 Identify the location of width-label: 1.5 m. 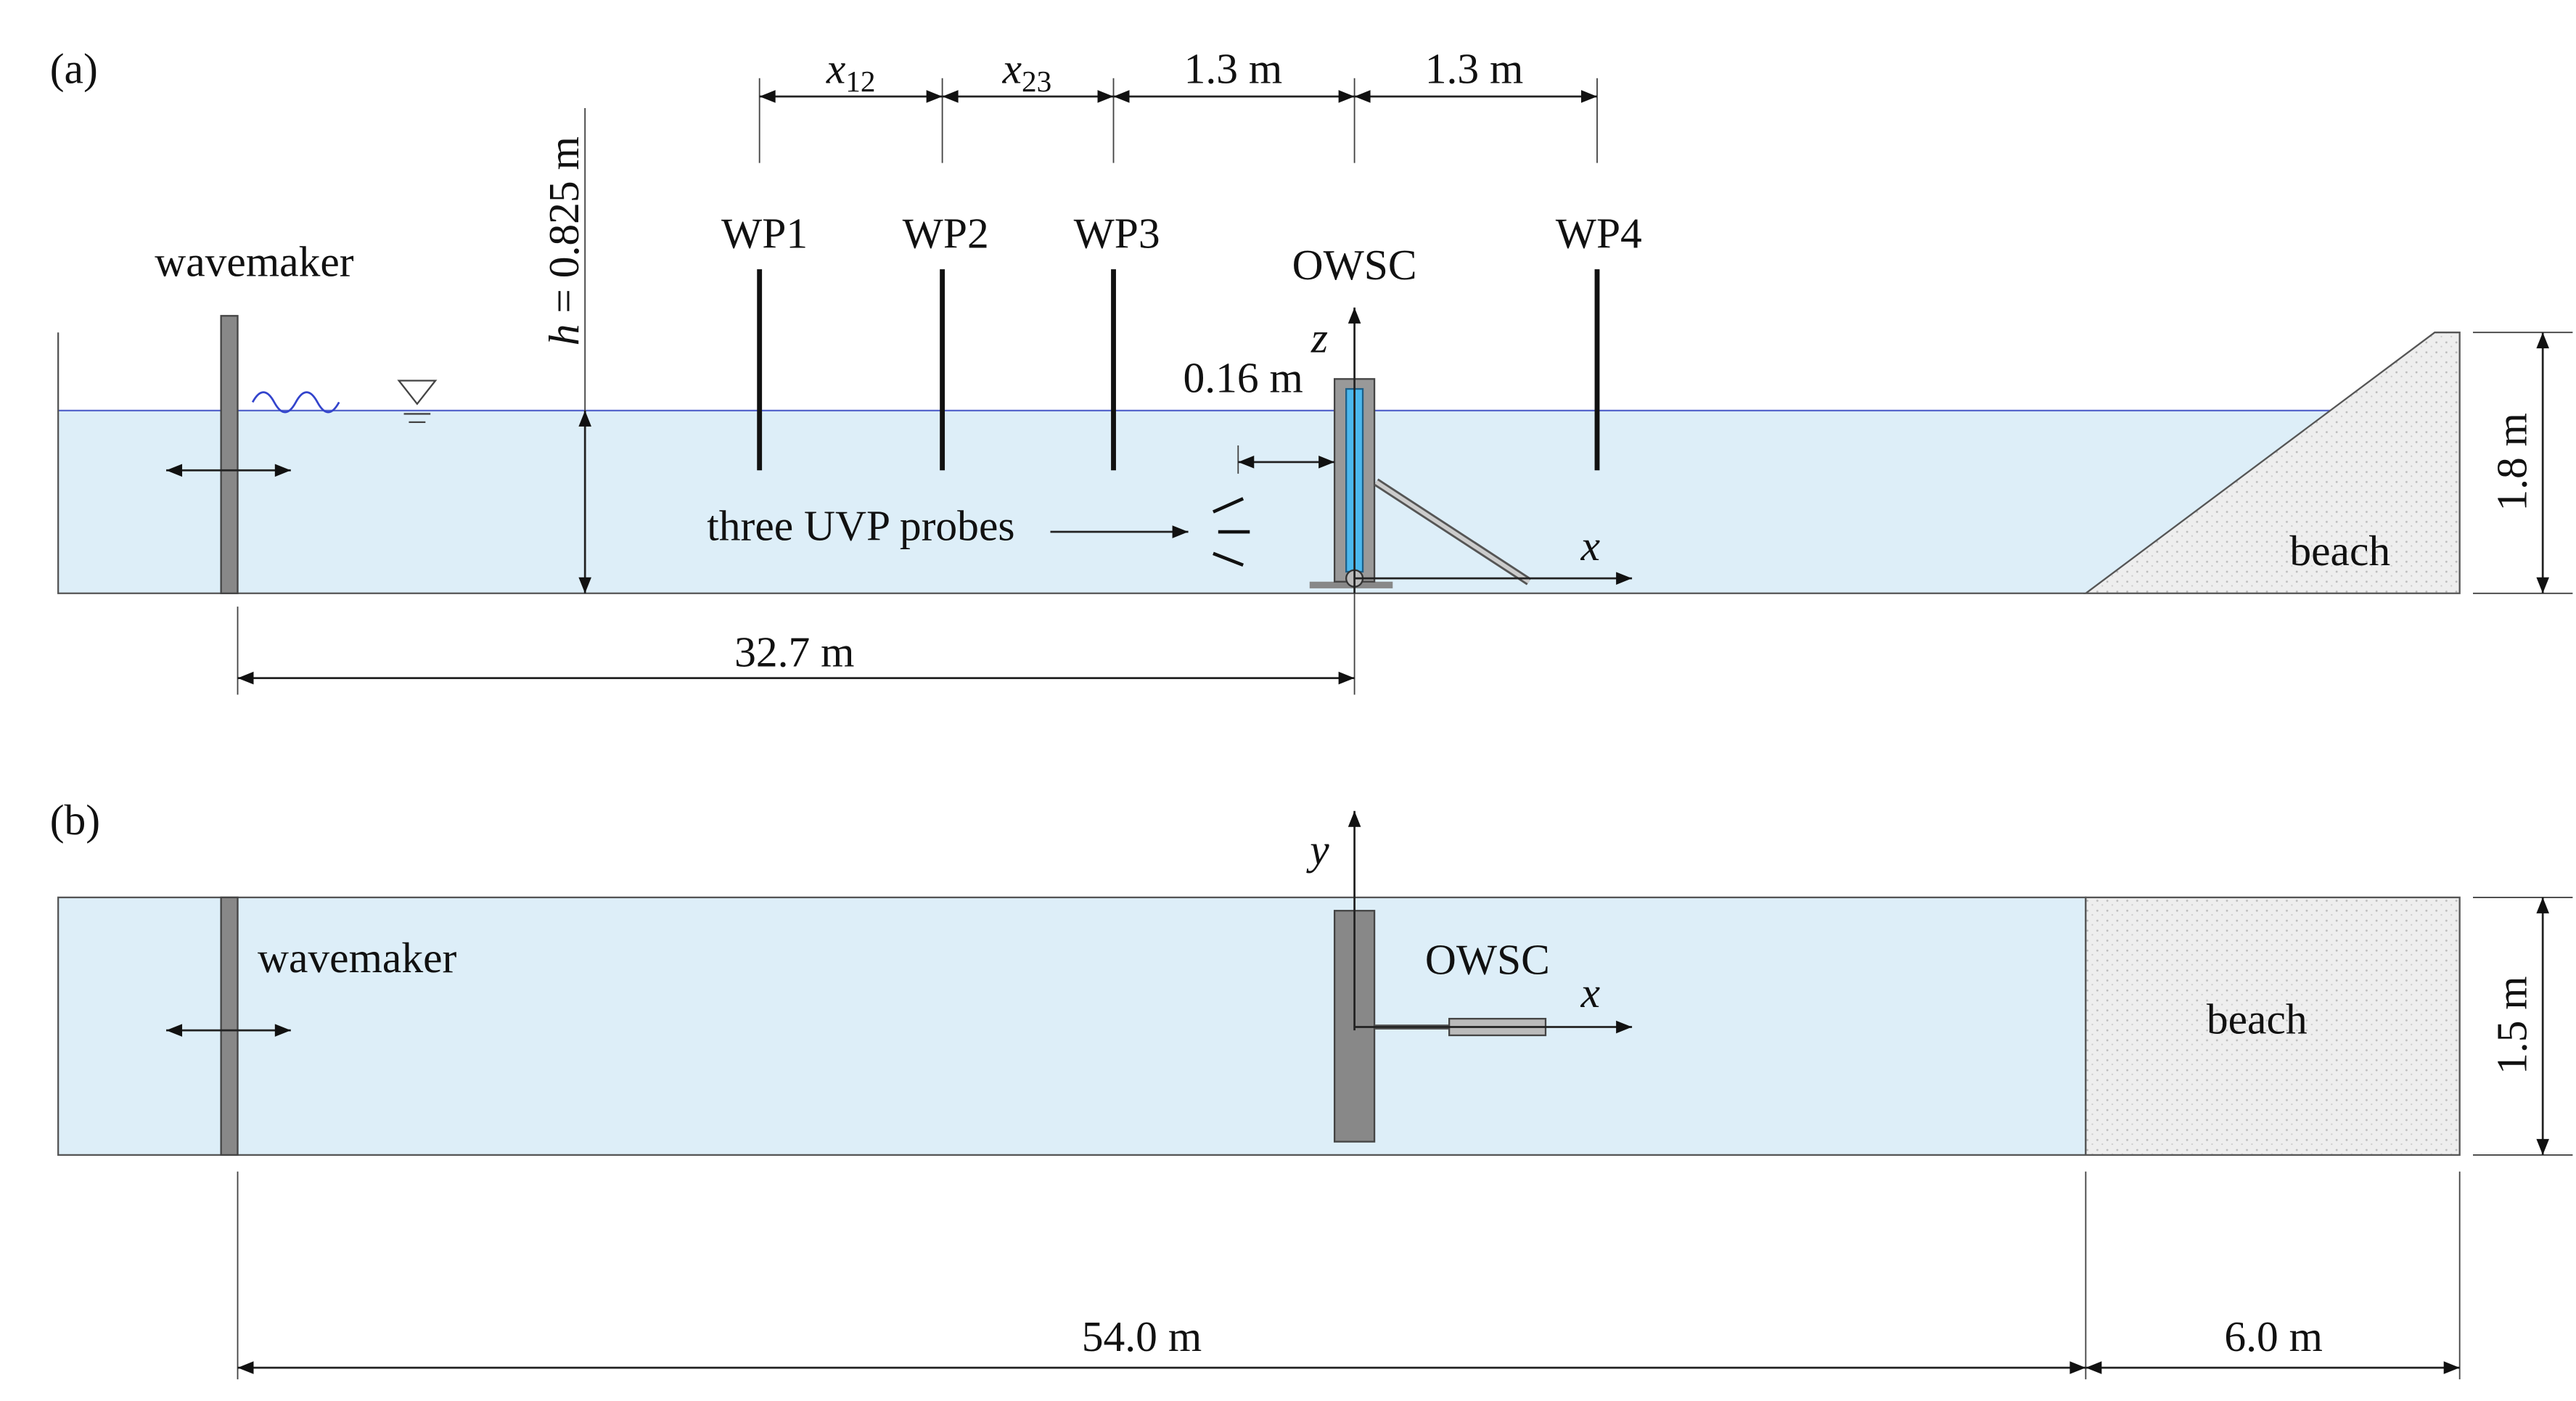
(2511, 1025).